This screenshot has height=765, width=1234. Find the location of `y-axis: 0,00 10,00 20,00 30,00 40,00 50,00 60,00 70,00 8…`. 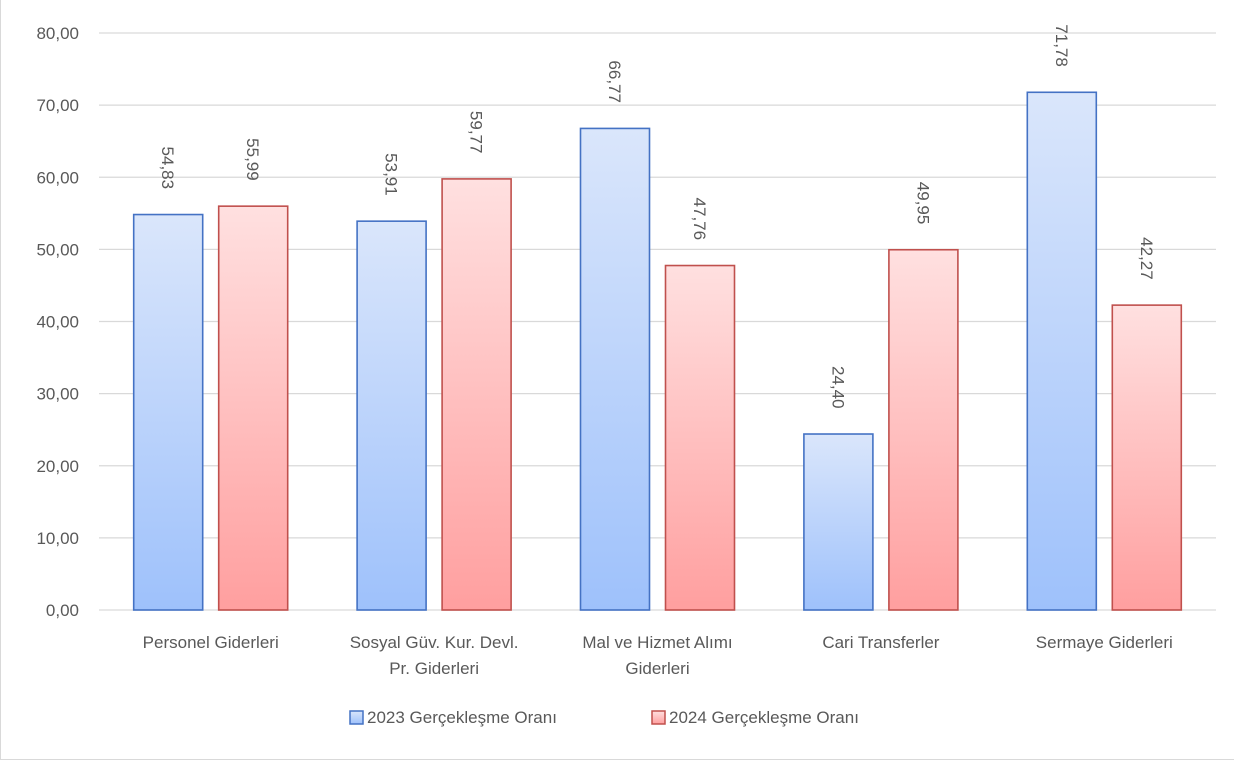

y-axis: 0,00 10,00 20,00 30,00 40,00 50,00 60,00 70,00 8… is located at coordinates (57, 322).